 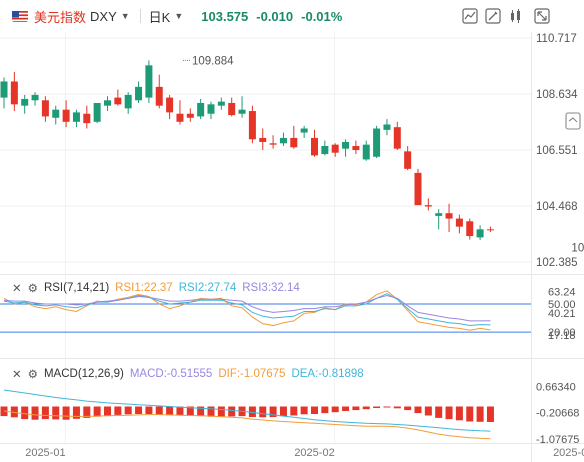 I want to click on rsi2-value: RSI2:27.74, so click(x=207, y=288).